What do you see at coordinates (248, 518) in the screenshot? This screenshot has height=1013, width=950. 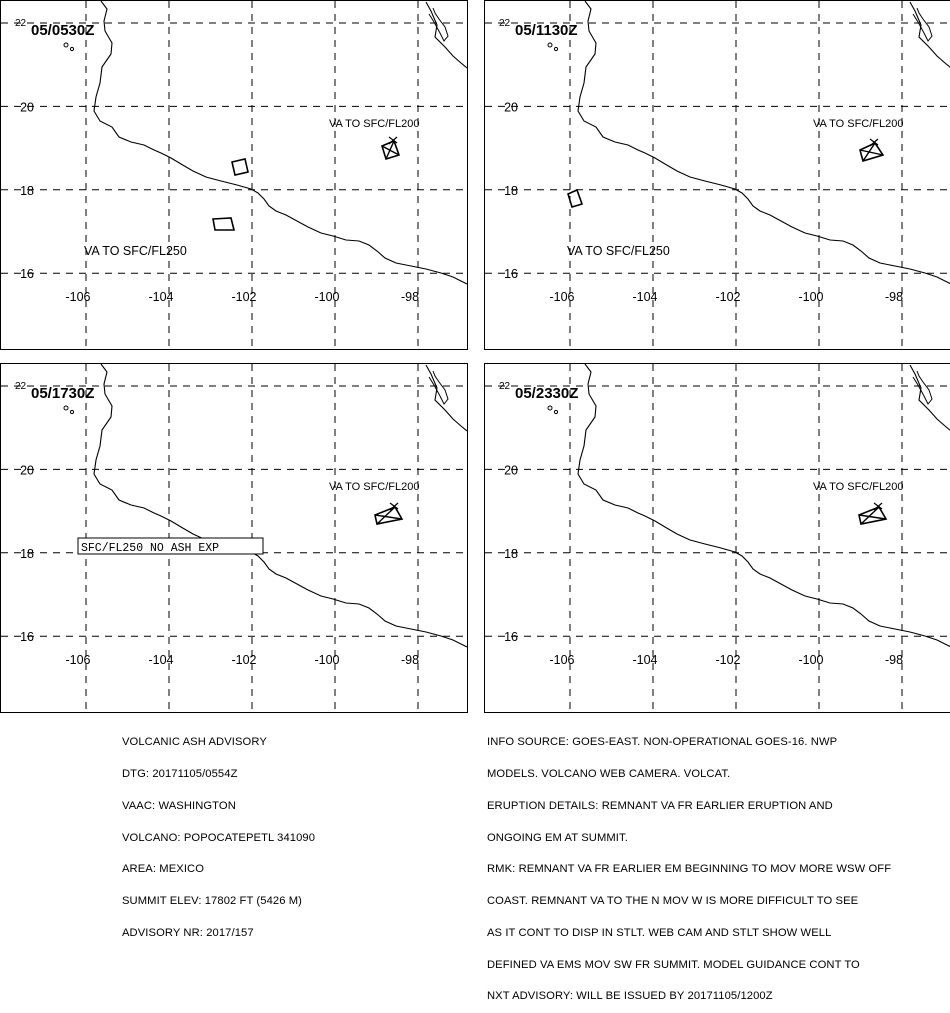 I see `va-labels: VA TO SFC/FL200 SFC/FL250 NO ASH EXP` at bounding box center [248, 518].